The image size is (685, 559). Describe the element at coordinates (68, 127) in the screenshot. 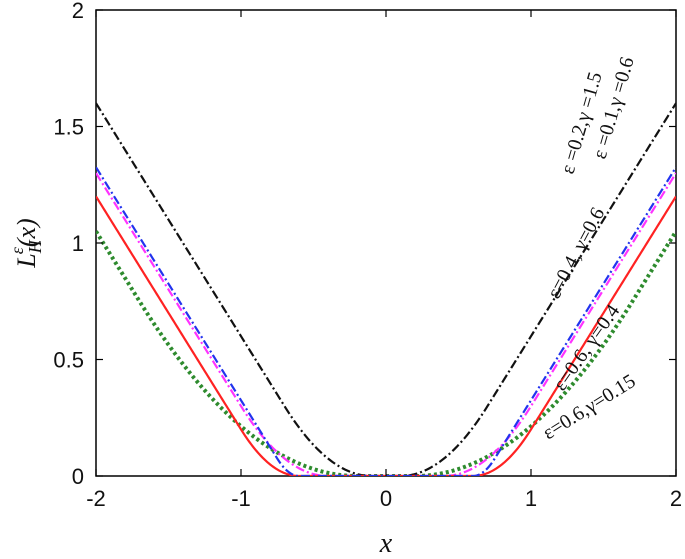

I see `y-tick-label: 1.5` at that location.